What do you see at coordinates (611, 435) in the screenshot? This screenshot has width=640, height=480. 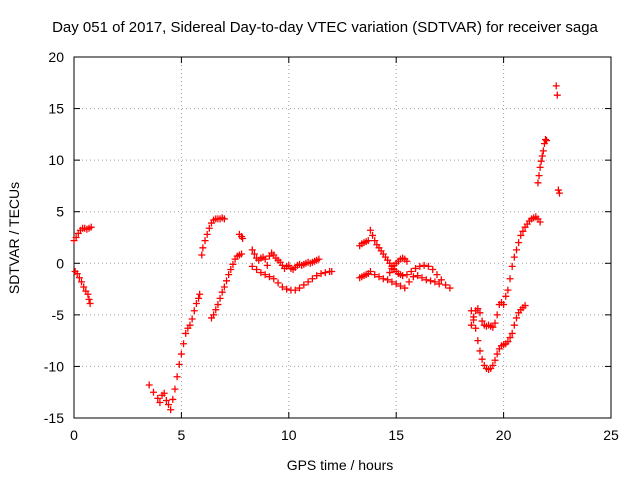 I see `x-tick-label: 25` at bounding box center [611, 435].